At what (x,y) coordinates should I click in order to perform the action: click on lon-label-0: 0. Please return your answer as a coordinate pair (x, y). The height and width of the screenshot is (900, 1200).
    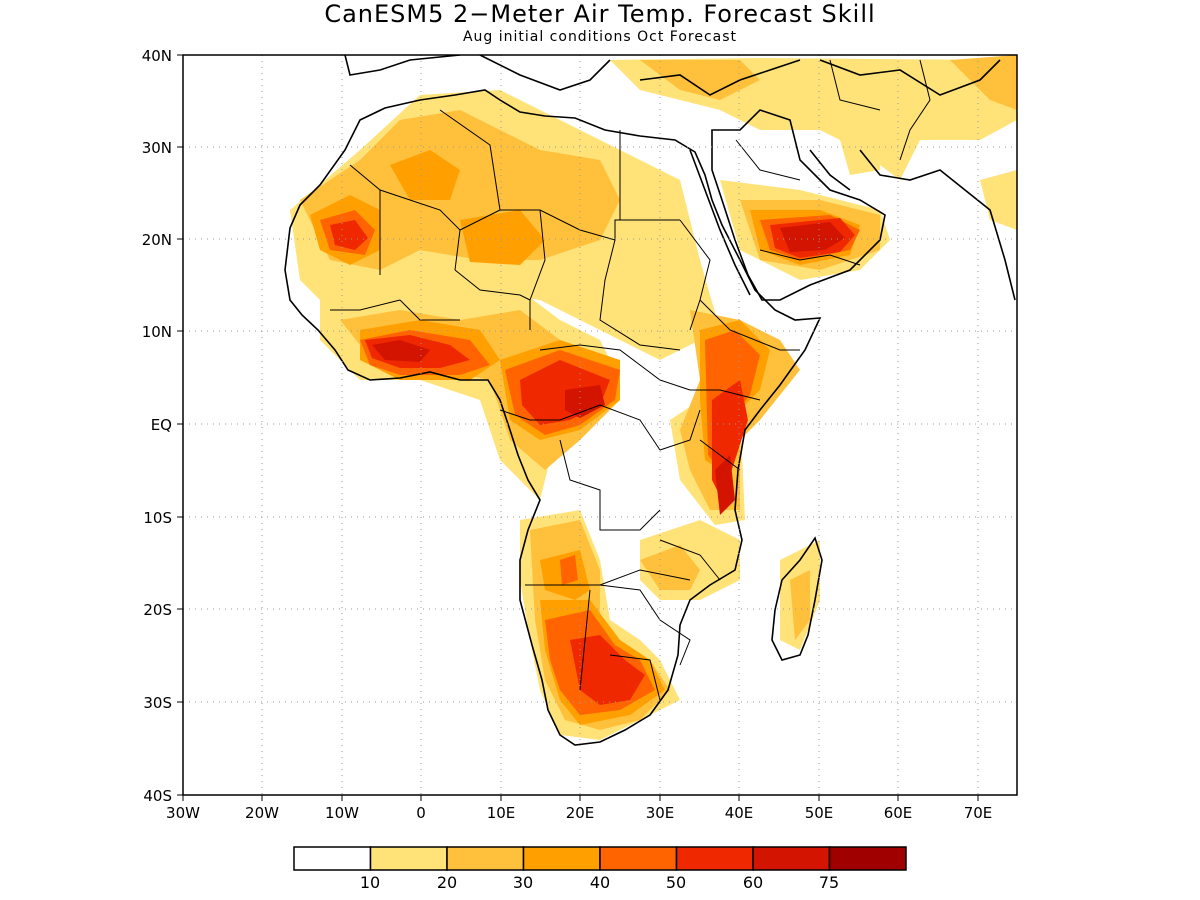
    Looking at the image, I should click on (421, 813).